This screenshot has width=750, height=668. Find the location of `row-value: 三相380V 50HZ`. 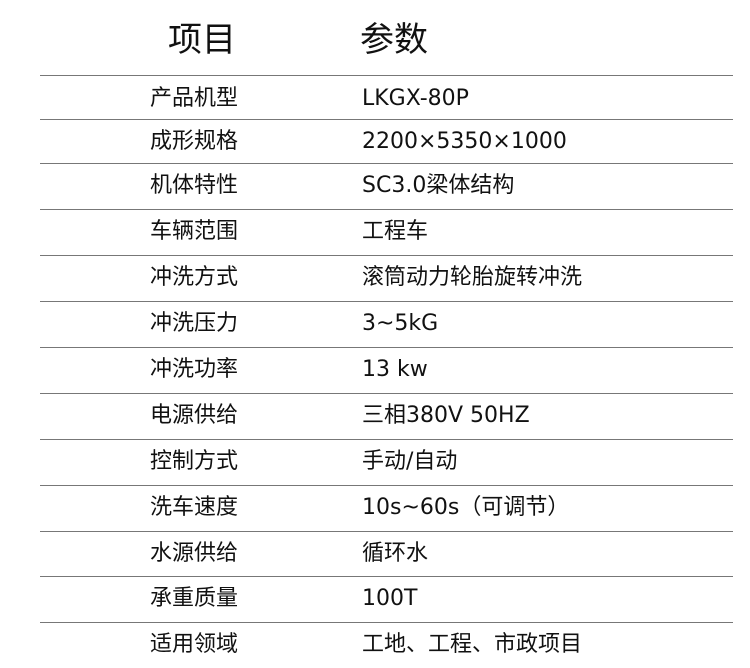

row-value: 三相380V 50HZ is located at coordinates (446, 415).